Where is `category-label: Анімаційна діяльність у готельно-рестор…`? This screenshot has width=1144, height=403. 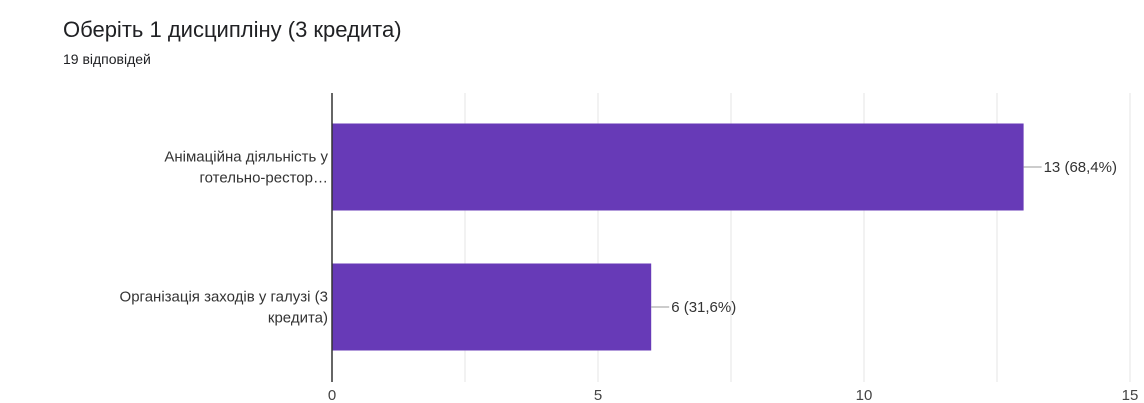 category-label: Анімаційна діяльність у готельно-рестор… is located at coordinates (246, 168).